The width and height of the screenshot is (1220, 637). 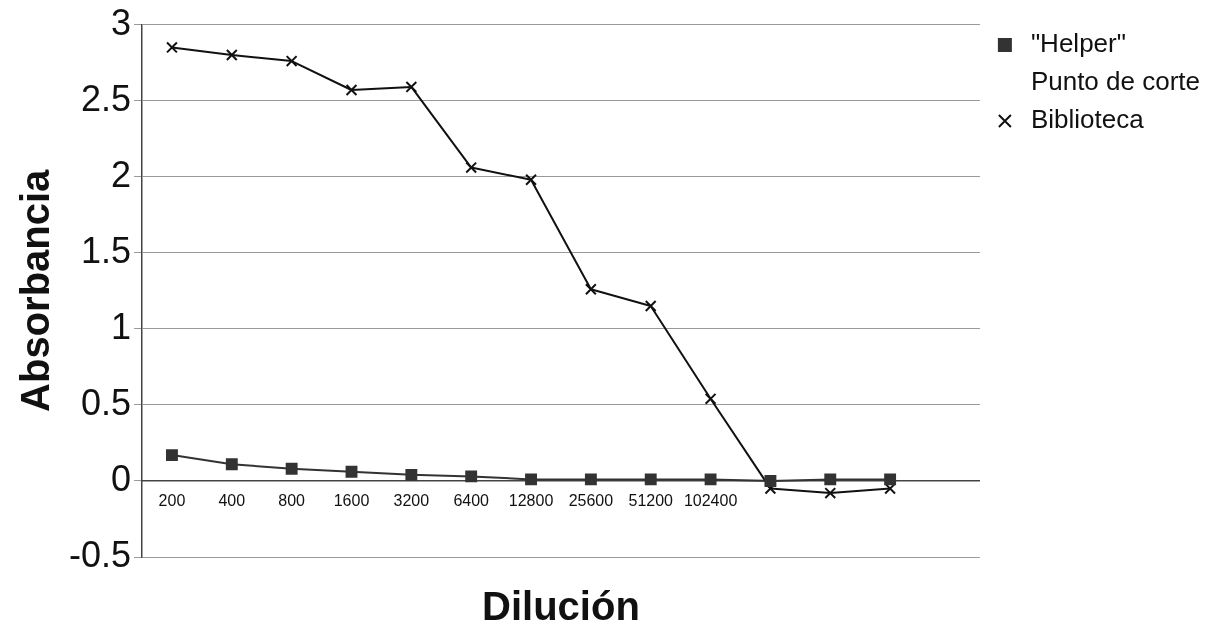 What do you see at coordinates (100, 554) in the screenshot?
I see `y-tick-label: -0.5` at bounding box center [100, 554].